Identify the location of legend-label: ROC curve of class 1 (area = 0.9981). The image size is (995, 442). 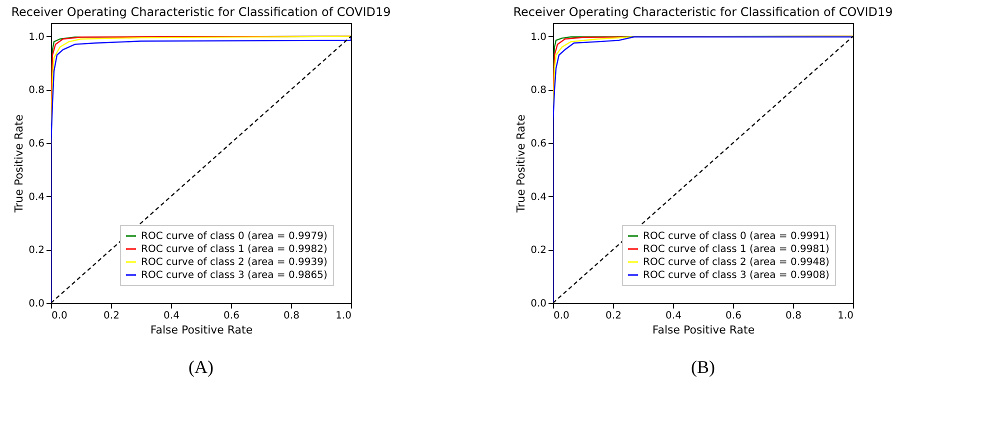
(736, 249).